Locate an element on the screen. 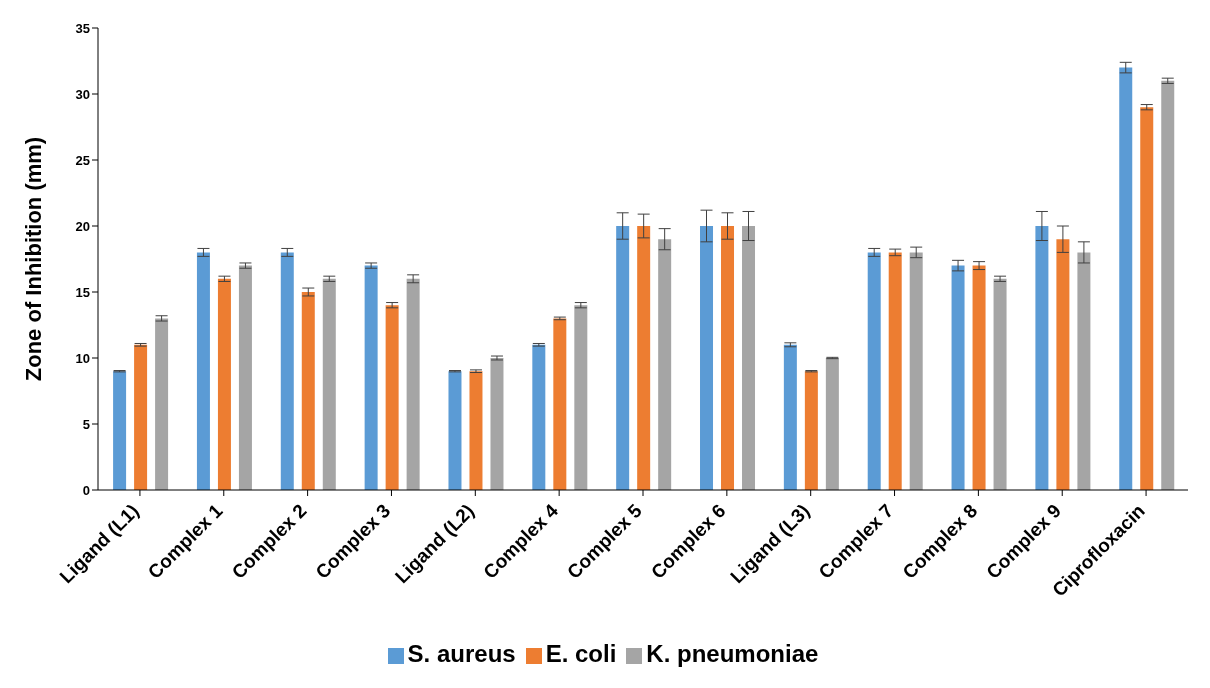  y-tick-label: 20 is located at coordinates (82, 226).